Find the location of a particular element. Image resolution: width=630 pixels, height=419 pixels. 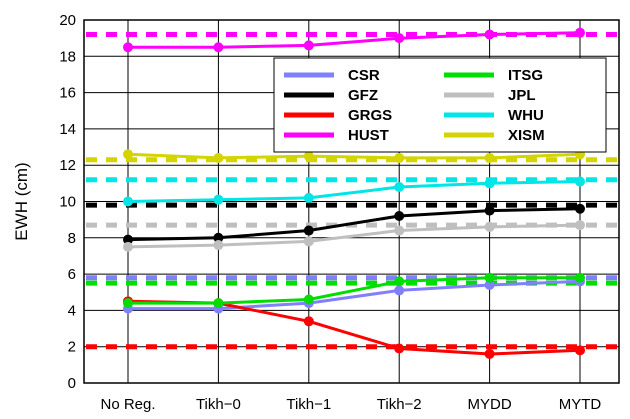

x-tick-label-no-reg: No Reg. is located at coordinates (127, 404).